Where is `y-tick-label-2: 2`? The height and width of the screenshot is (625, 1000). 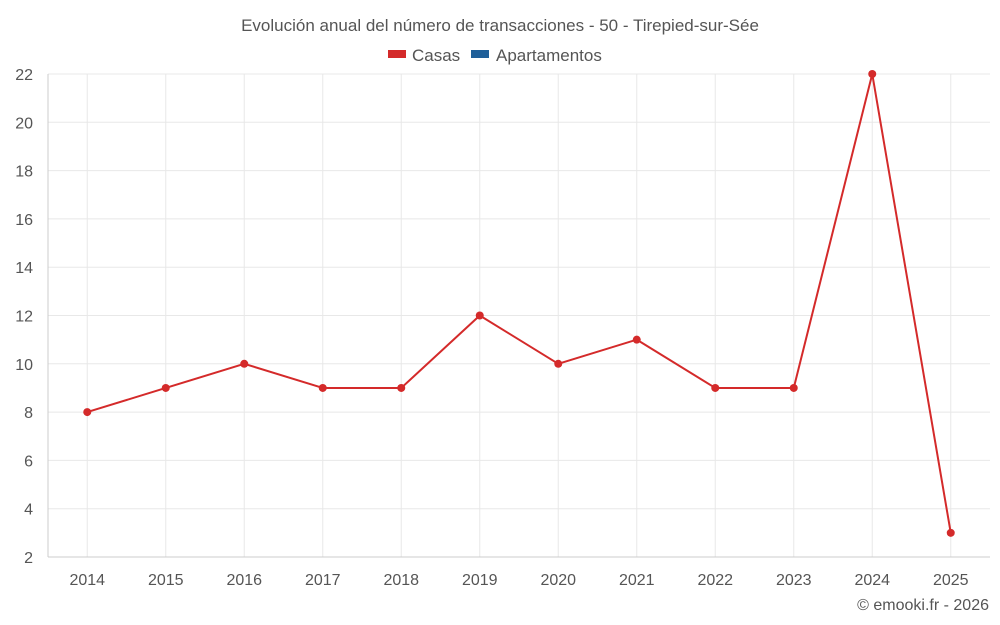 y-tick-label-2: 2 is located at coordinates (28, 558).